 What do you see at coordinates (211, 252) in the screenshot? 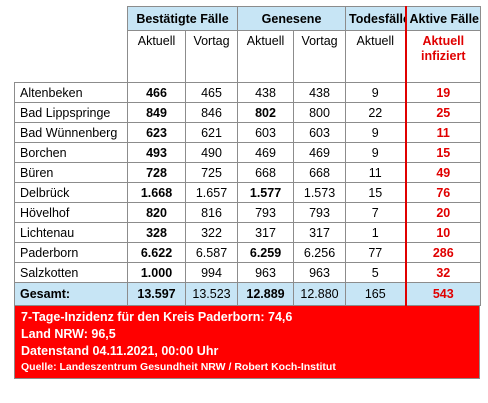
I see `confirmed-previous: 6.587` at bounding box center [211, 252].